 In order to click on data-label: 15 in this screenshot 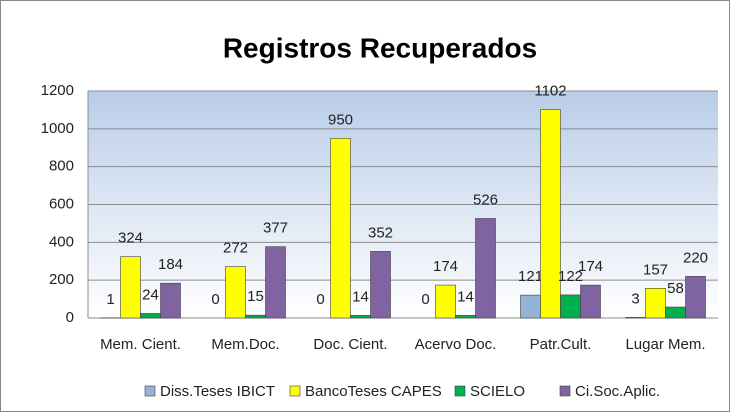, I will do `click(255, 296)`.